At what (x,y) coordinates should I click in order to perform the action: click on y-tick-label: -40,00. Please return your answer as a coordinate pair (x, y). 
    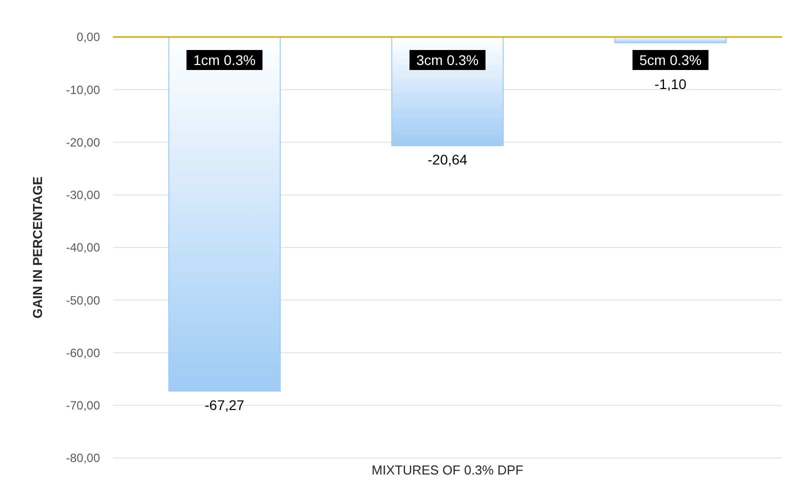
    Looking at the image, I should click on (83, 247).